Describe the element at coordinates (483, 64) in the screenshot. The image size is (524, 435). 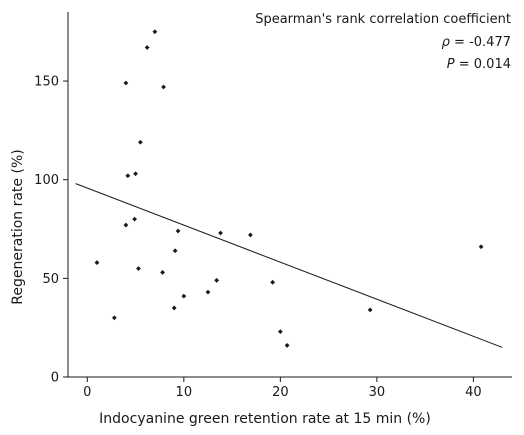
I see `p-value: = 0.014` at that location.